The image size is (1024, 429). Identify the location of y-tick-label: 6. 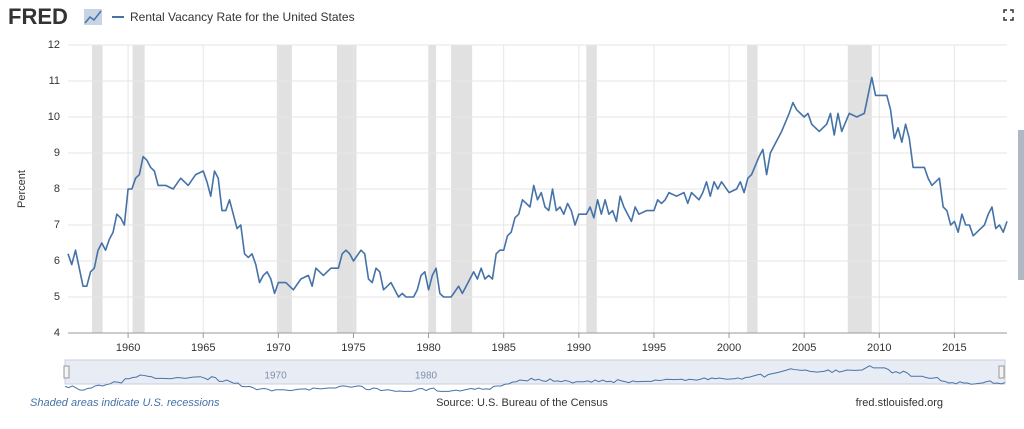
(57, 261).